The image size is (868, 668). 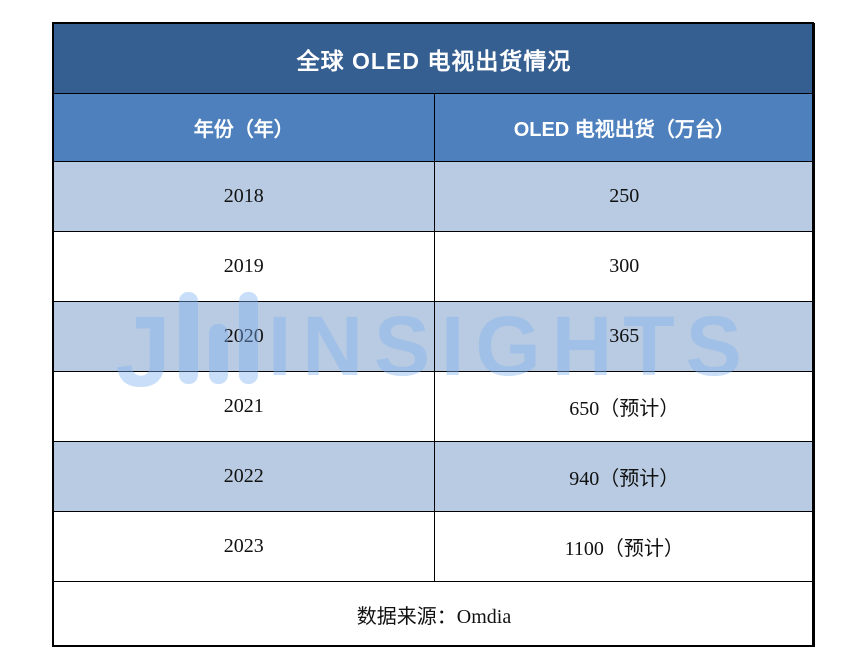 What do you see at coordinates (244, 127) in the screenshot?
I see `column-header-year: 年份（年）` at bounding box center [244, 127].